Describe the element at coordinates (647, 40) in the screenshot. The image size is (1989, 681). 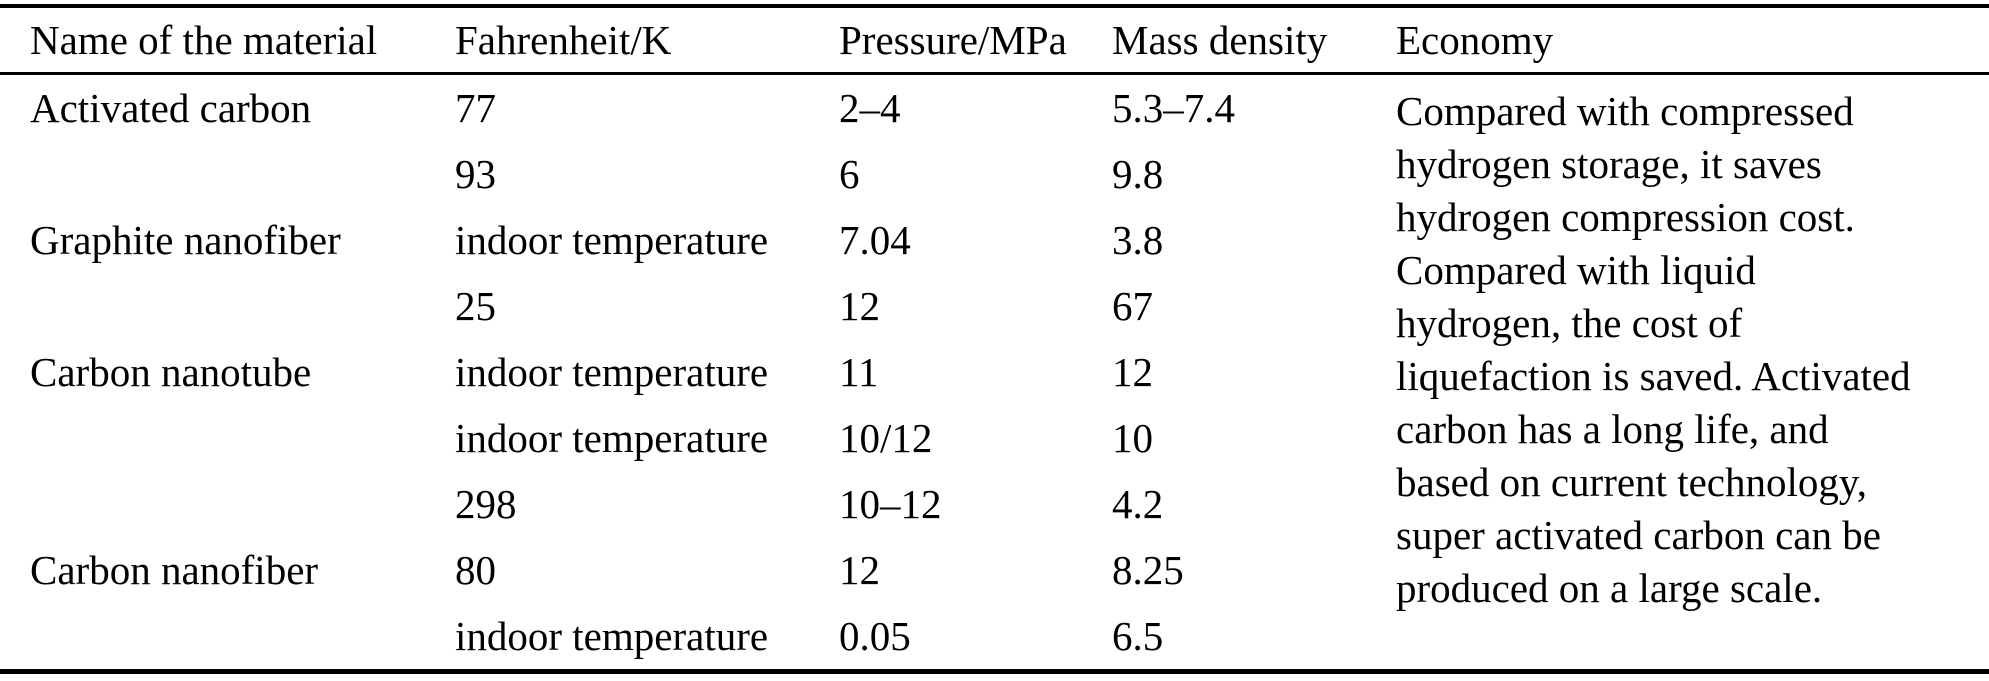
I see `column-header-temperature: Fahrenheit/K` at that location.